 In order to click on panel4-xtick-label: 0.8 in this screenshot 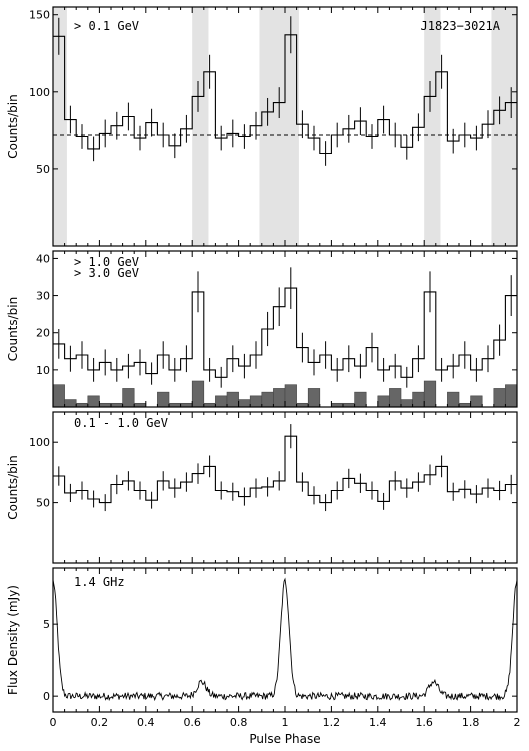, I will do `click(239, 722)`.